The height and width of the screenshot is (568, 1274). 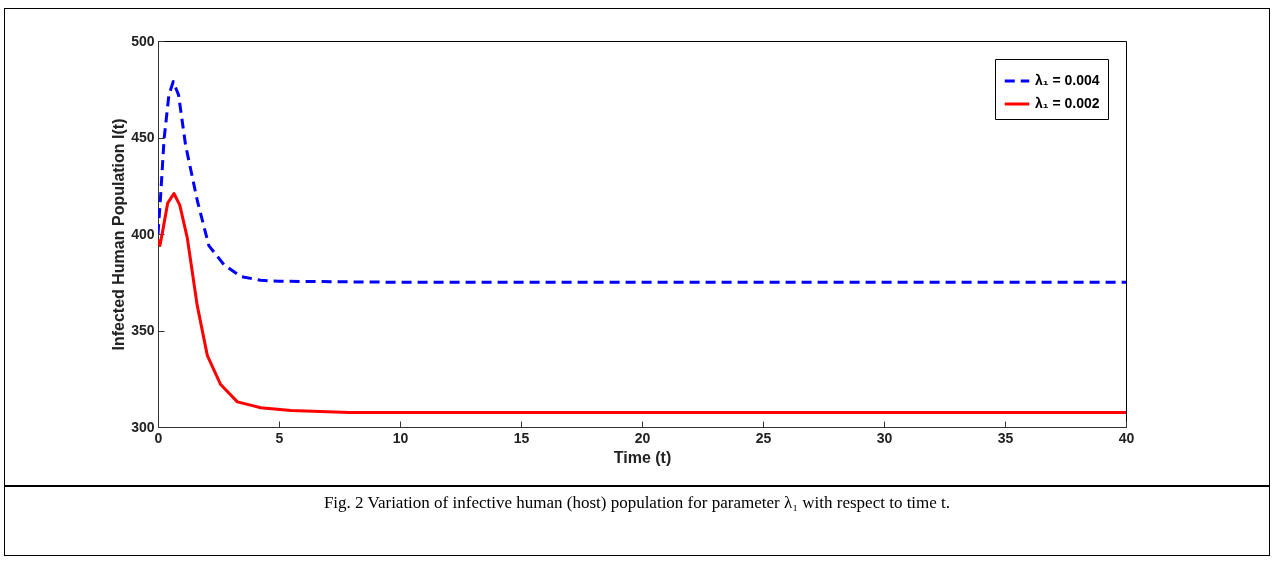 What do you see at coordinates (637, 499) in the screenshot?
I see `caption: Fig. 2 Variation of infective human (host) population for parameter λ₁ with respect to time t.` at bounding box center [637, 499].